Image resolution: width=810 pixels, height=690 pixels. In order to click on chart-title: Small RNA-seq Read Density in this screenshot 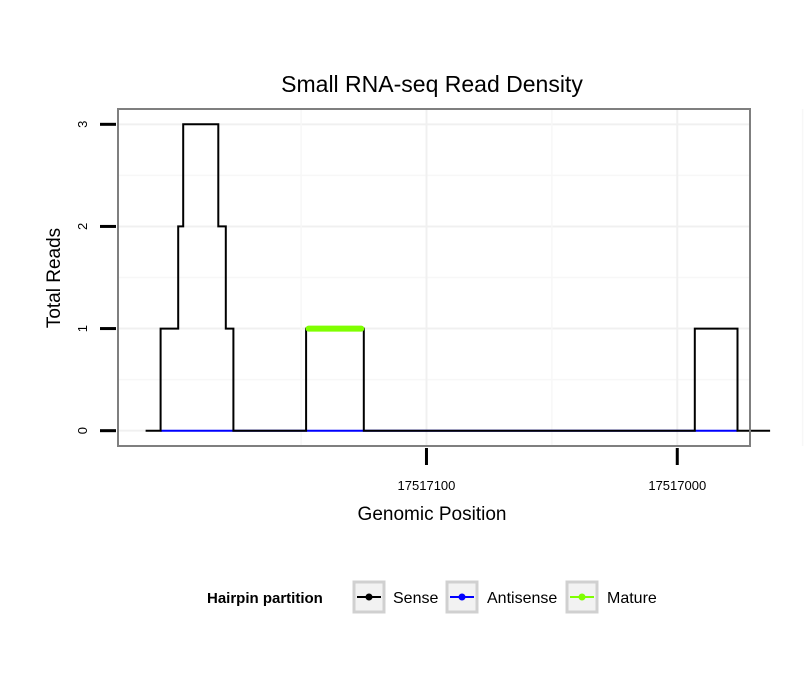, I will do `click(432, 84)`.